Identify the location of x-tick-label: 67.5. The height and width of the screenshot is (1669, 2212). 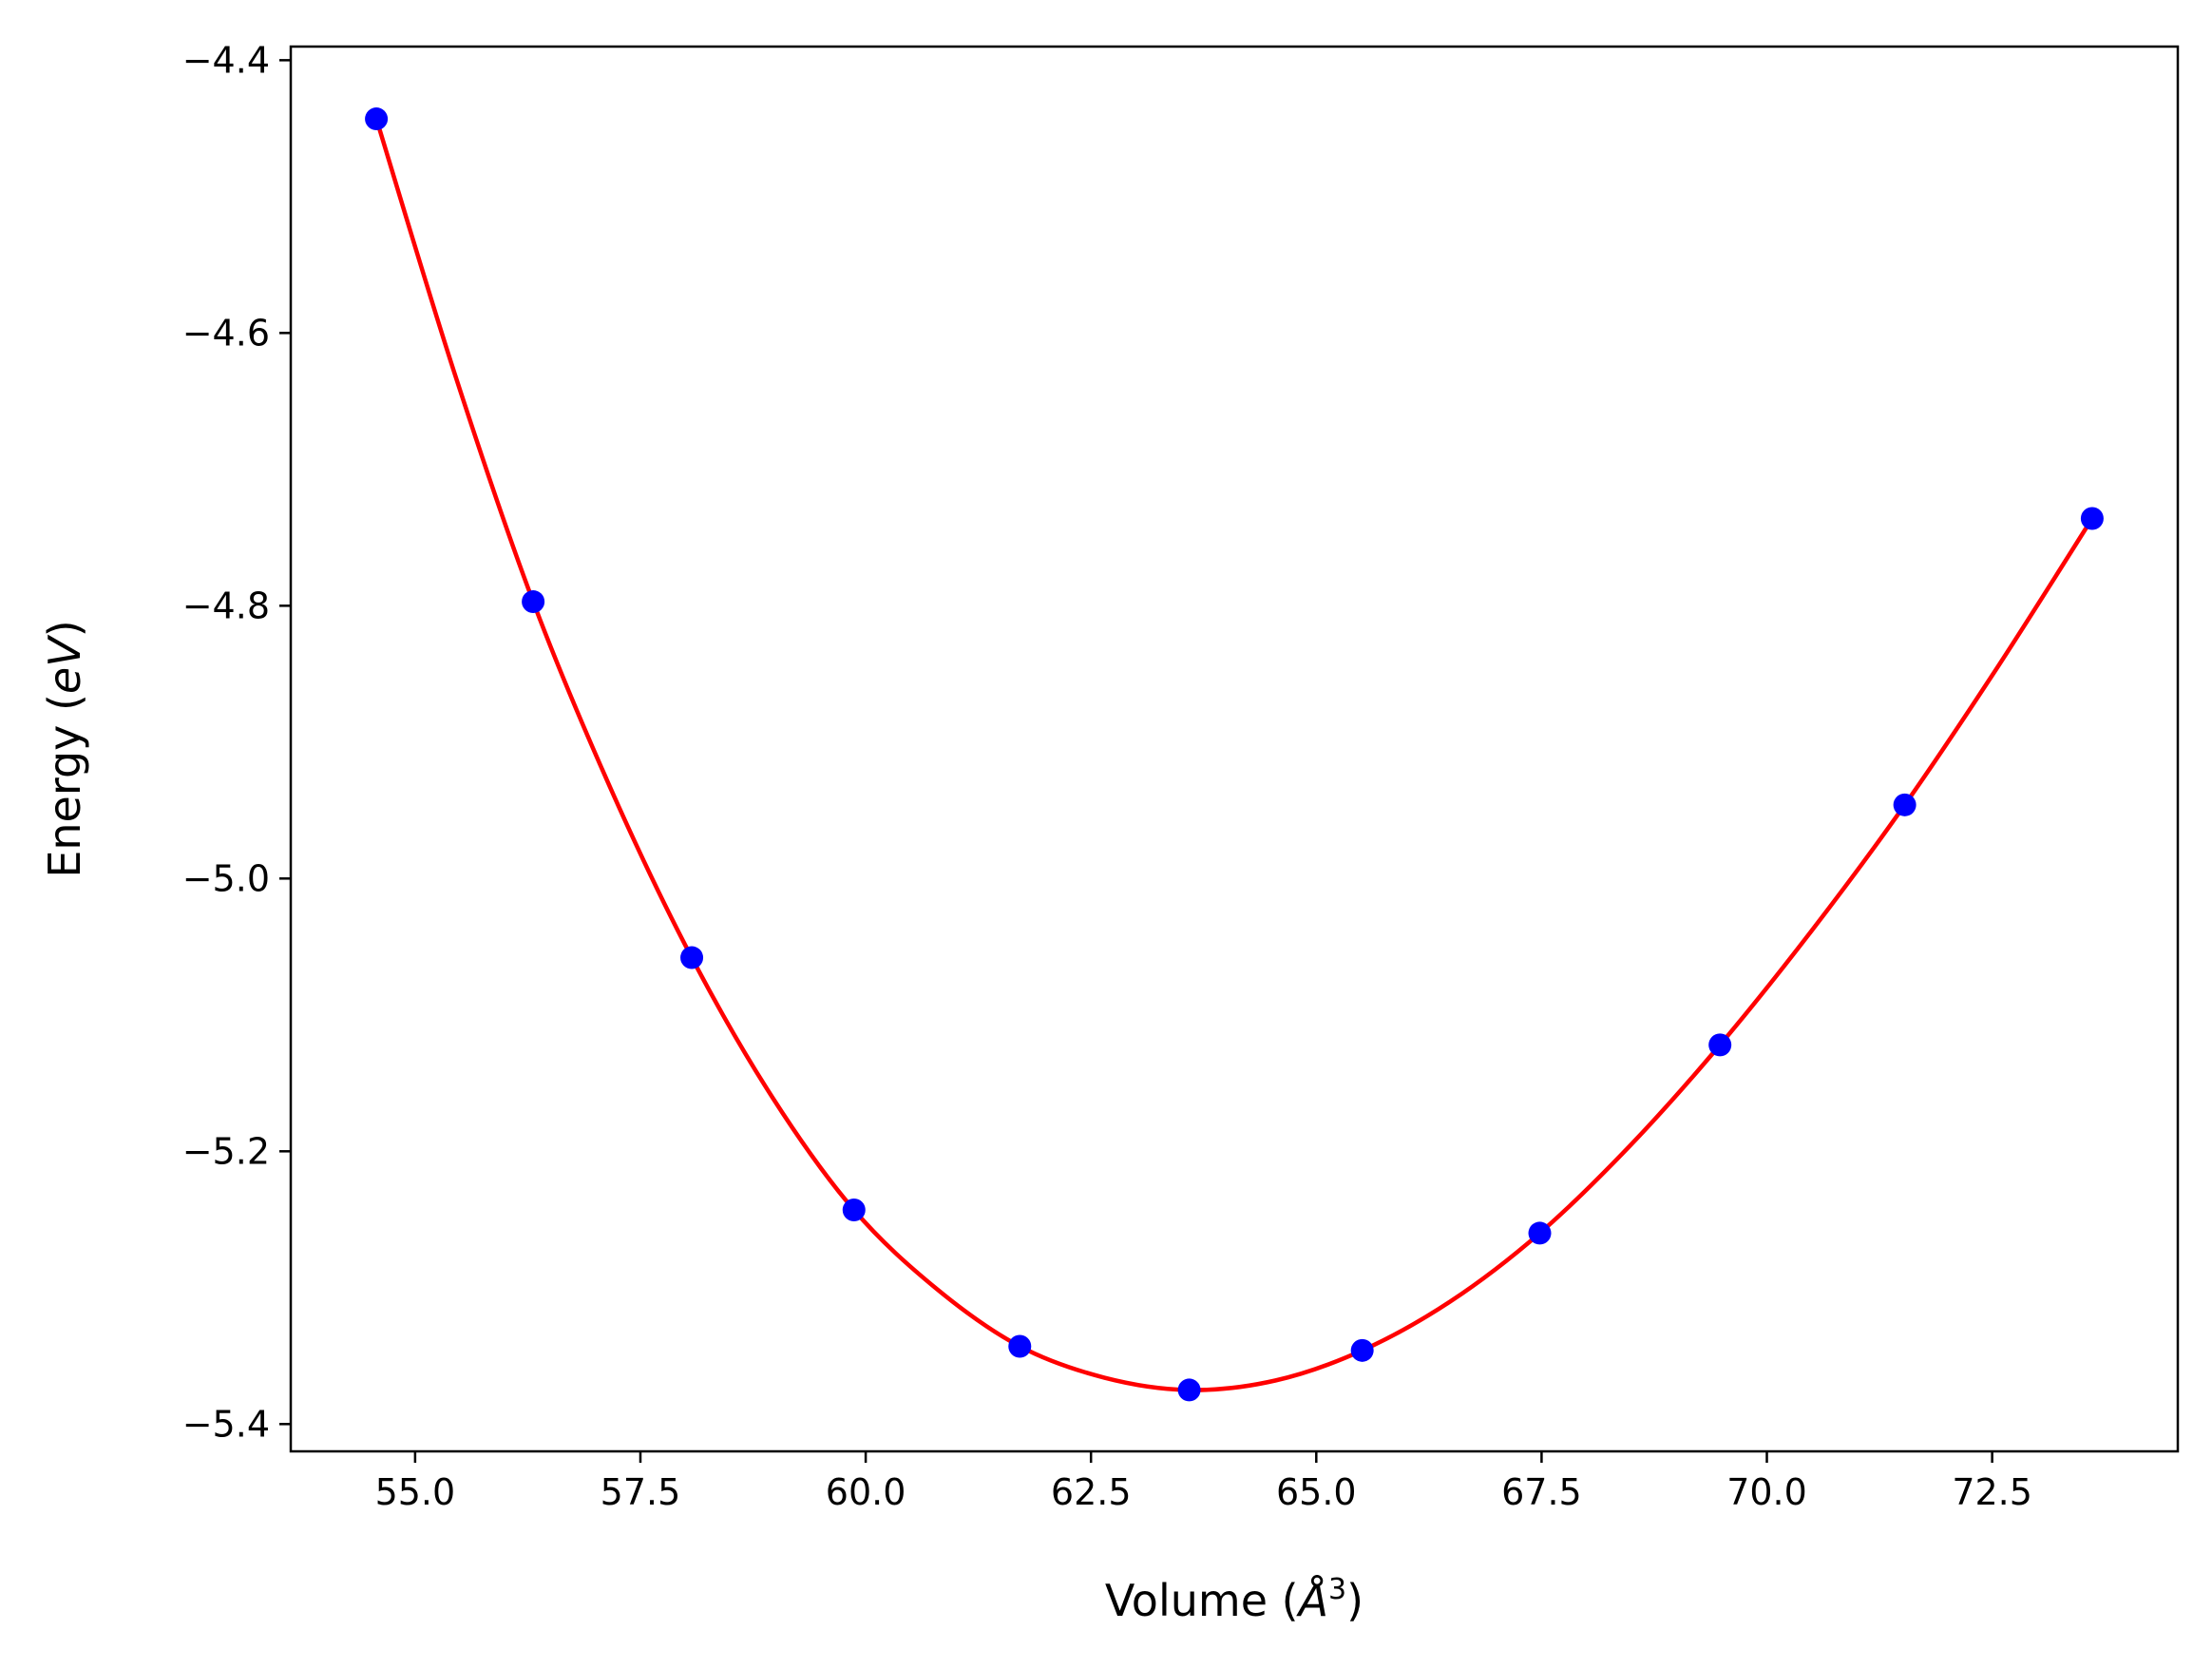
(1541, 1492).